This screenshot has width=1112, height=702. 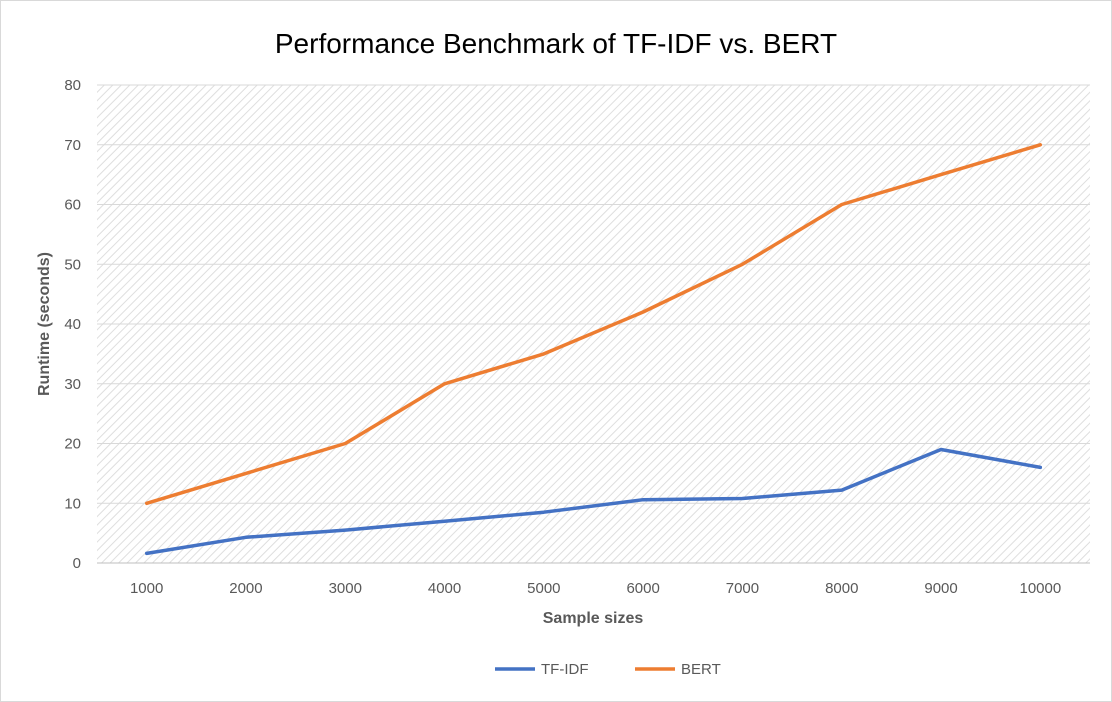 I want to click on x-tick-label: 9000, so click(x=940, y=588).